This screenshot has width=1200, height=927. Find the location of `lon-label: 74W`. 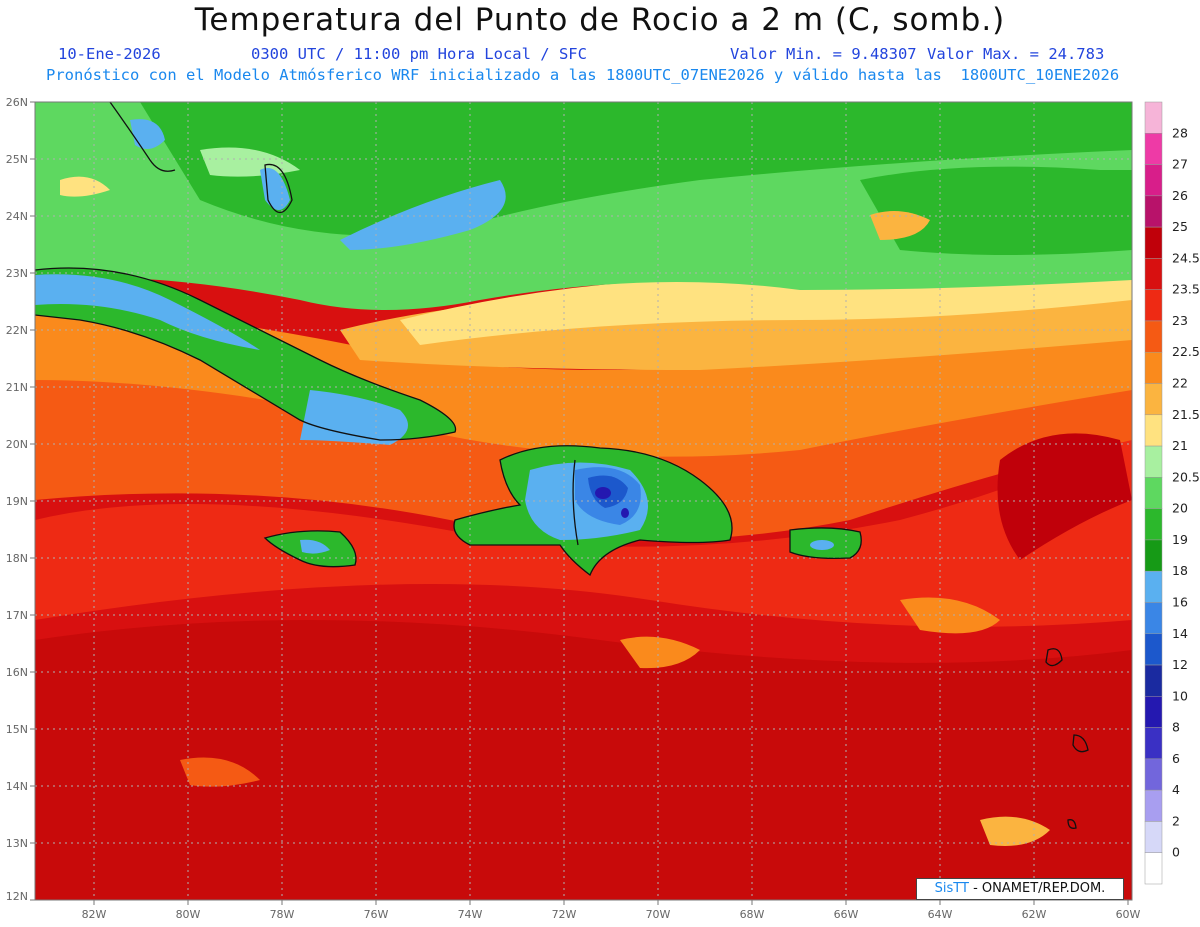

lon-label: 74W is located at coordinates (470, 914).